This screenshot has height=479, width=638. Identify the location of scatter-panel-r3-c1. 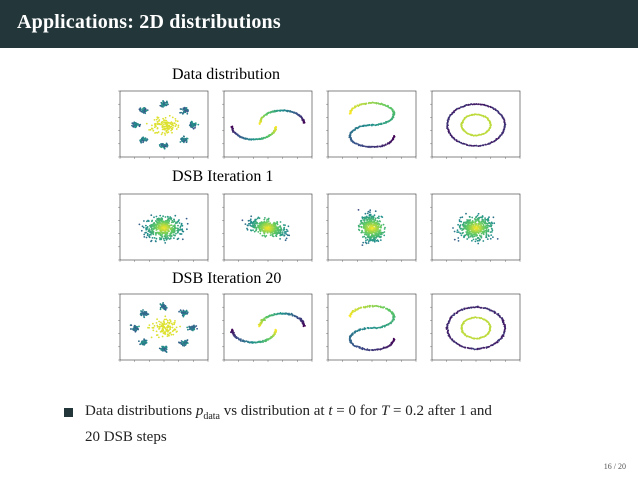
(163, 327).